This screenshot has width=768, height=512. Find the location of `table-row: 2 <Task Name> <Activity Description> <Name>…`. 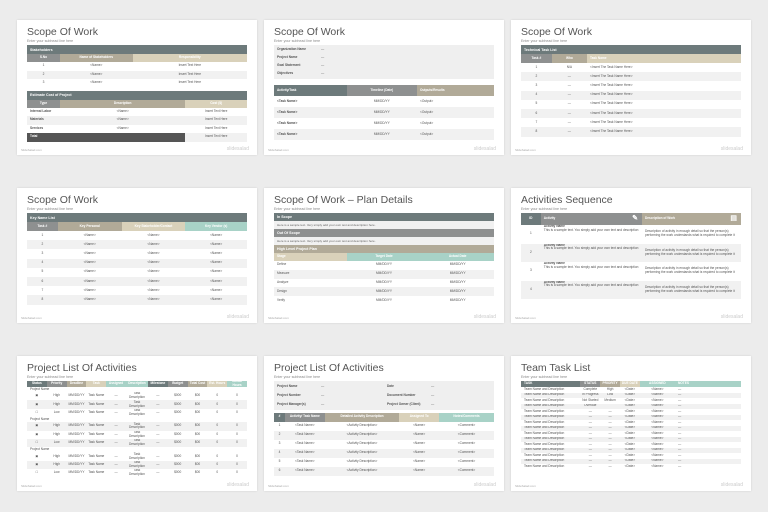

table-row: 2 <Task Name> <Activity Description> <Name>… is located at coordinates (384, 435).